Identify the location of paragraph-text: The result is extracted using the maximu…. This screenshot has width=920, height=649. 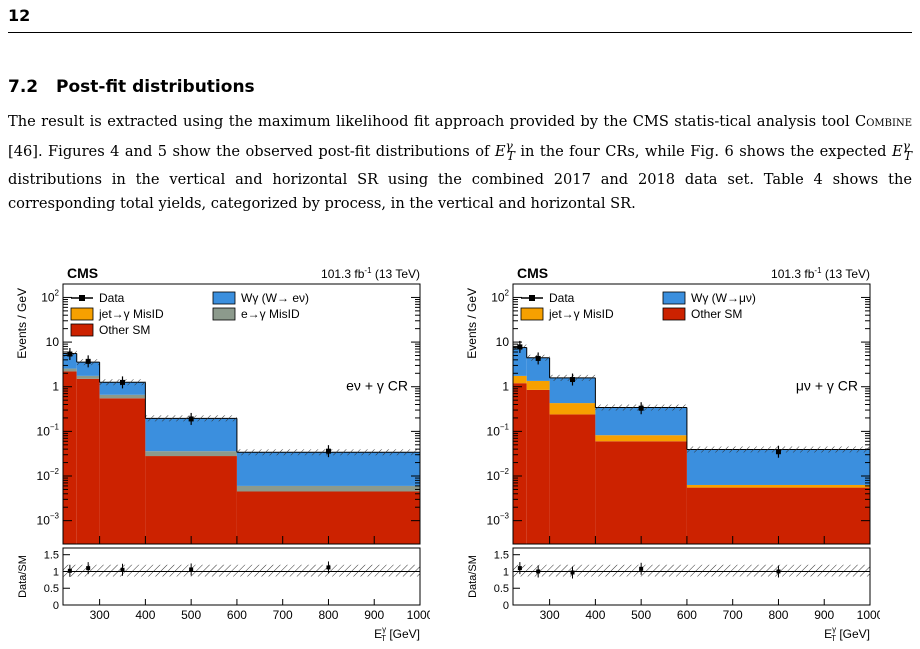
(432, 121).